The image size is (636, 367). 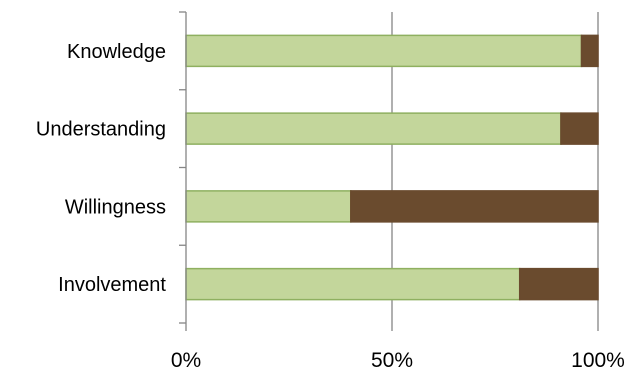 What do you see at coordinates (116, 52) in the screenshot?
I see `category-label-knowledge: Knowledge` at bounding box center [116, 52].